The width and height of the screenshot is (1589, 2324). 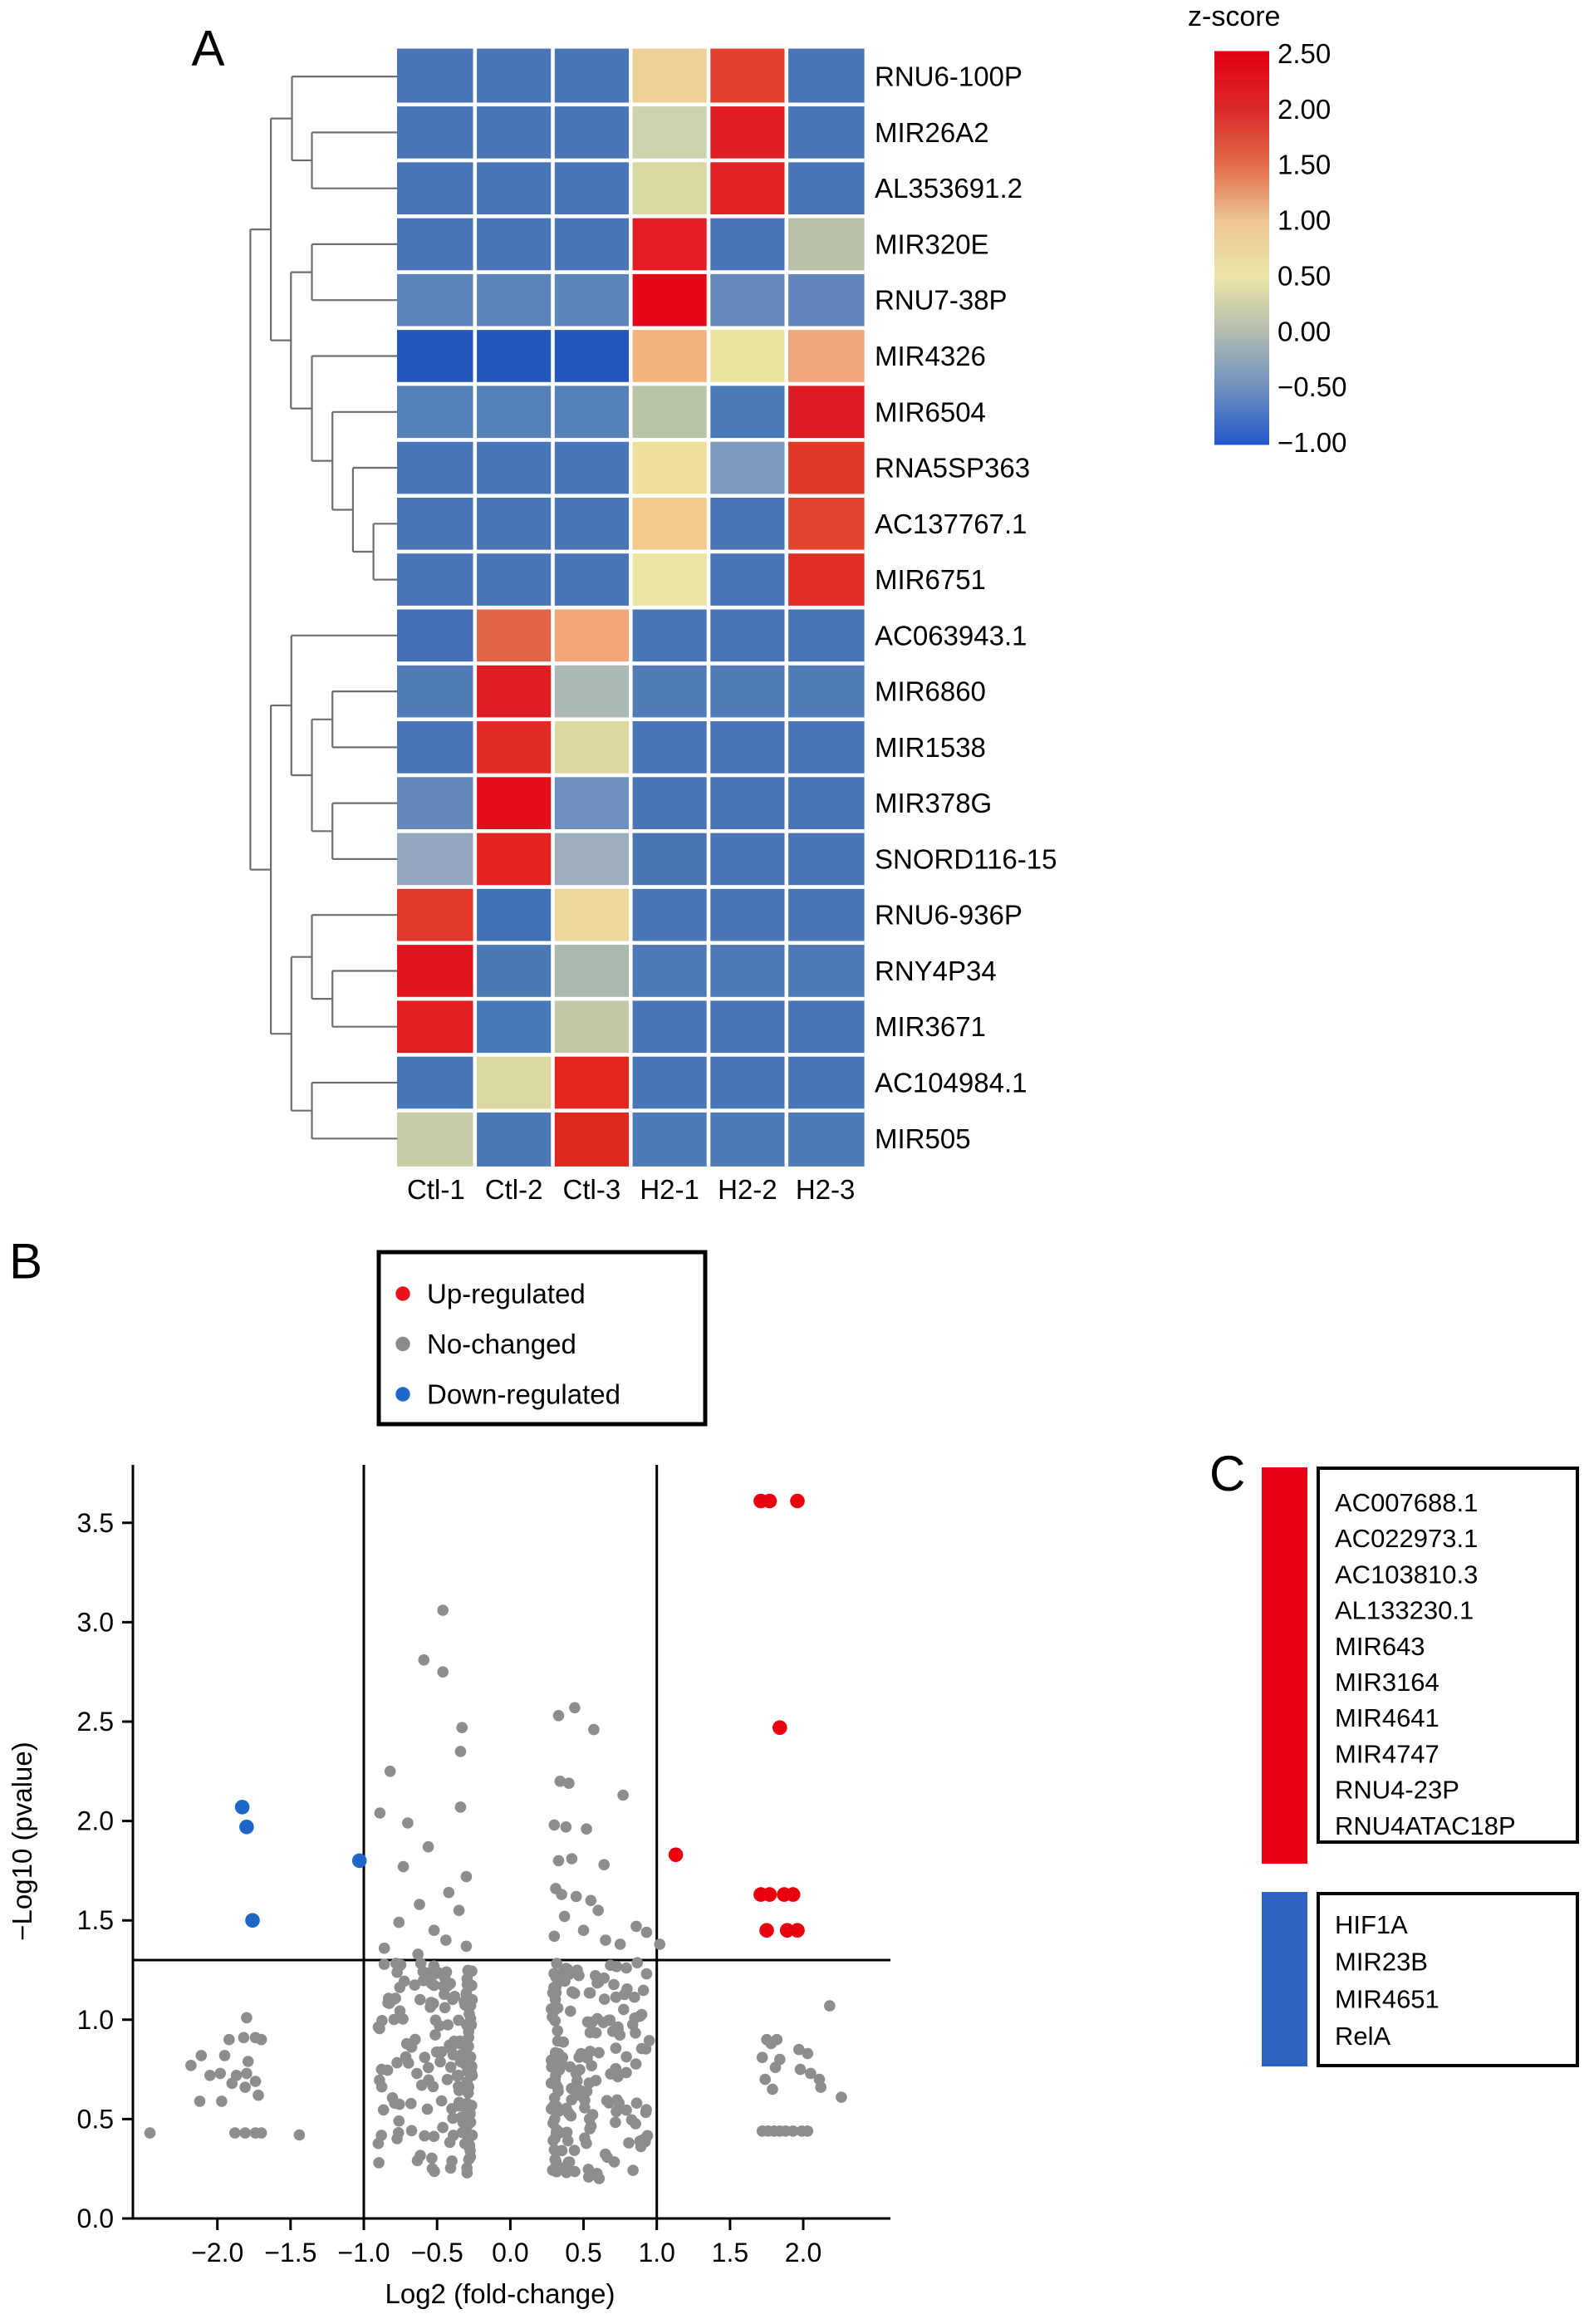 What do you see at coordinates (436, 1189) in the screenshot?
I see `svg-text: Ctl-1` at bounding box center [436, 1189].